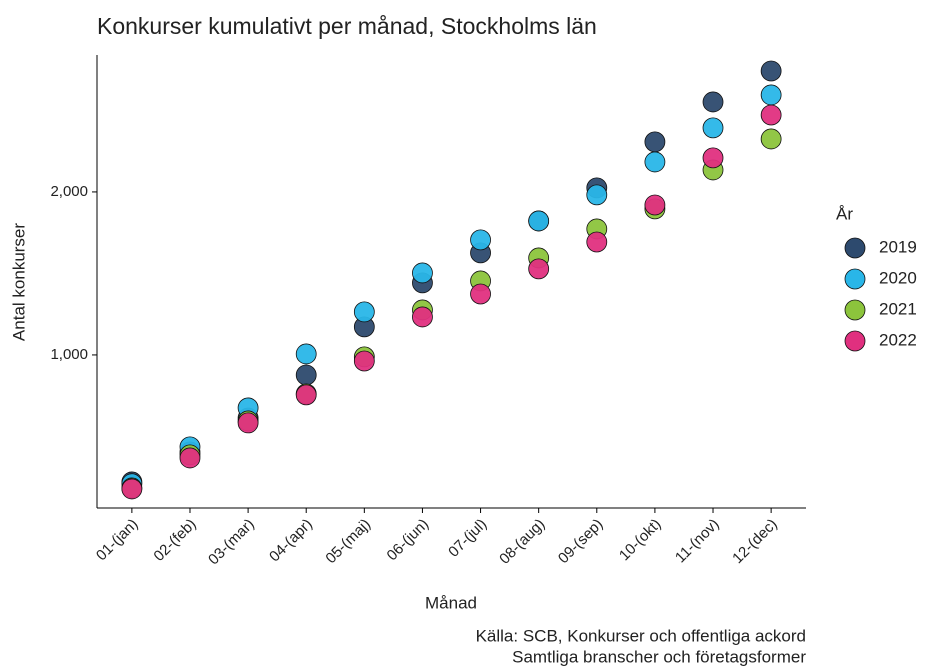  Describe the element at coordinates (348, 542) in the screenshot. I see `x-tick-label: 05-(maj)` at that location.